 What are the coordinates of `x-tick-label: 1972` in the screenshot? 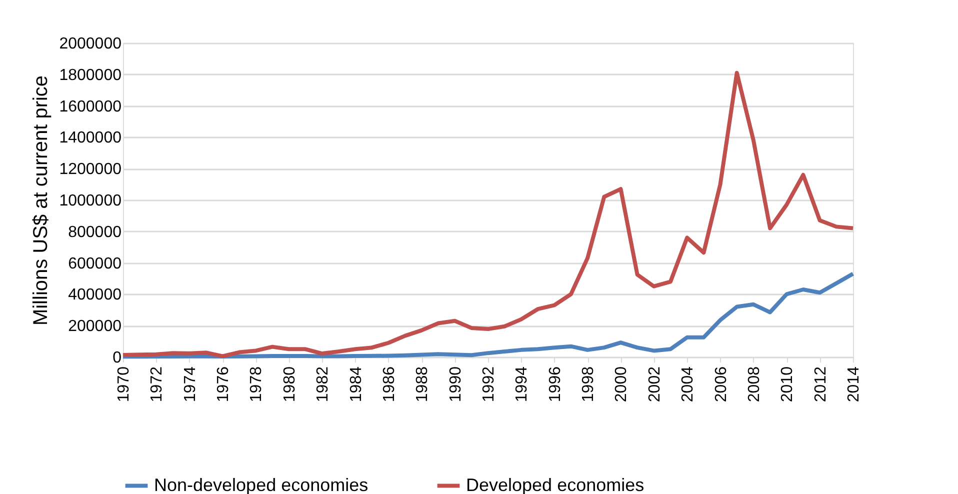 It's located at (157, 384).